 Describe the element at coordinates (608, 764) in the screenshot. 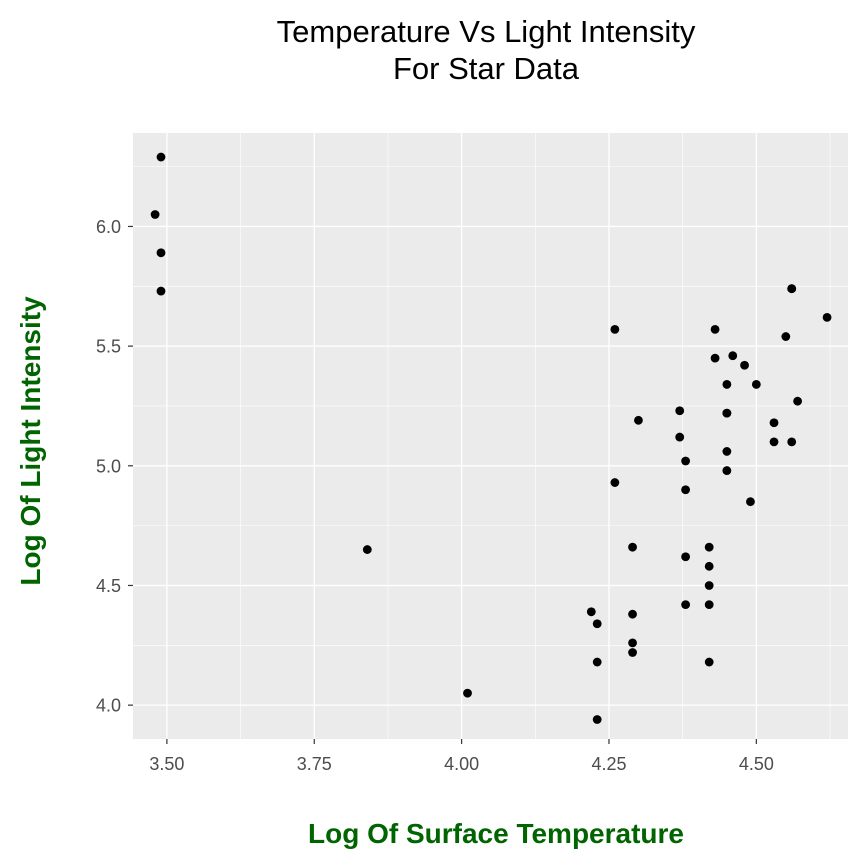

I see `x-tick-label: 4.25` at that location.